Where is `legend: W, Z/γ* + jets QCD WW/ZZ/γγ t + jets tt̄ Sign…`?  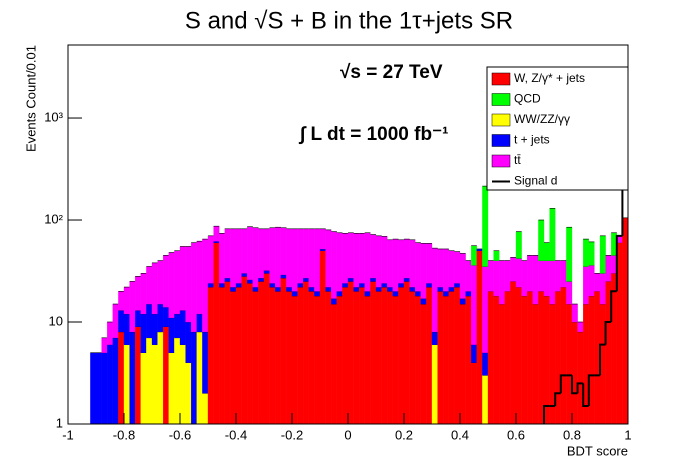 legend: W, Z/γ* + jets QCD WW/ZZ/γγ t + jets tt̄ Sign… is located at coordinates (557, 128).